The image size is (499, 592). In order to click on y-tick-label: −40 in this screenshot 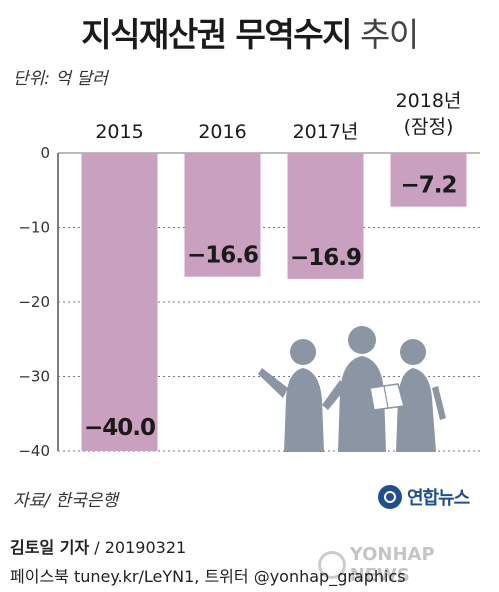, I will do `click(34, 451)`.